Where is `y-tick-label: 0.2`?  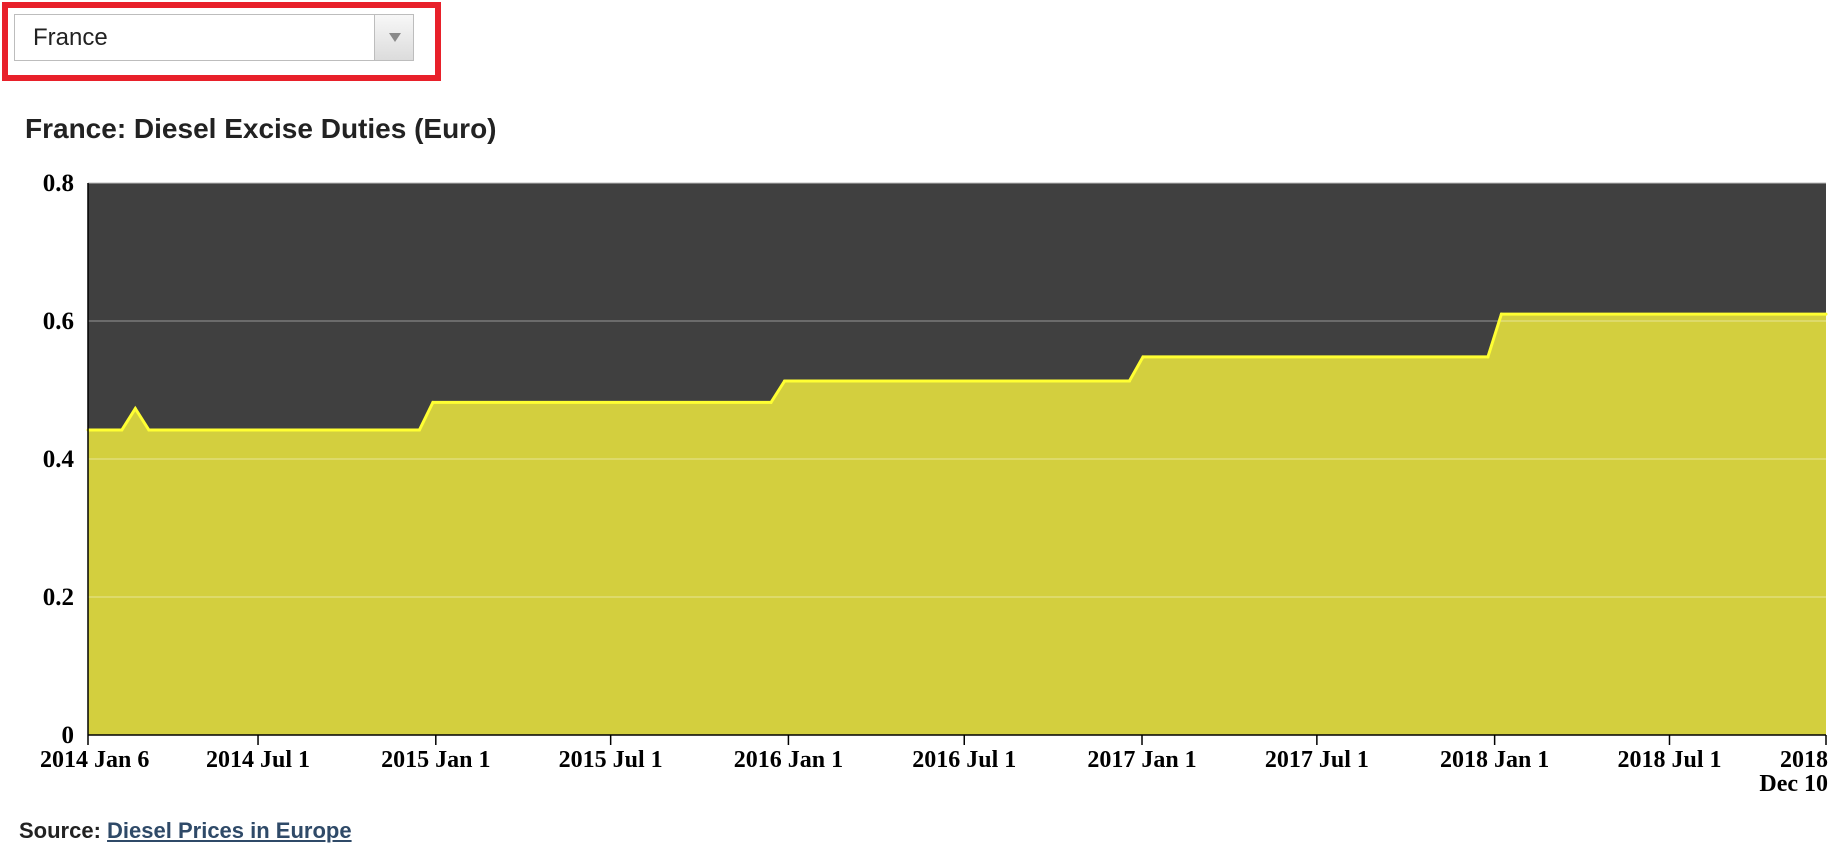 y-tick-label: 0.2 is located at coordinates (58, 597).